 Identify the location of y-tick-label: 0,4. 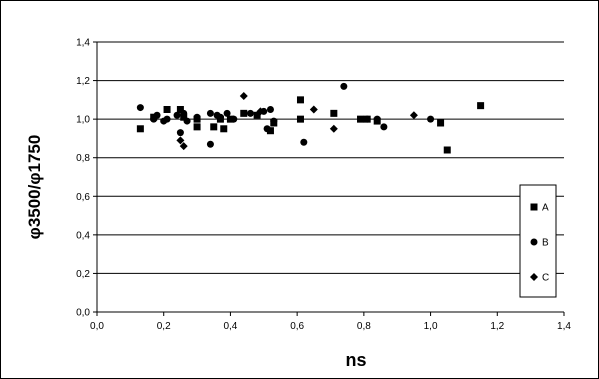
(83, 235).